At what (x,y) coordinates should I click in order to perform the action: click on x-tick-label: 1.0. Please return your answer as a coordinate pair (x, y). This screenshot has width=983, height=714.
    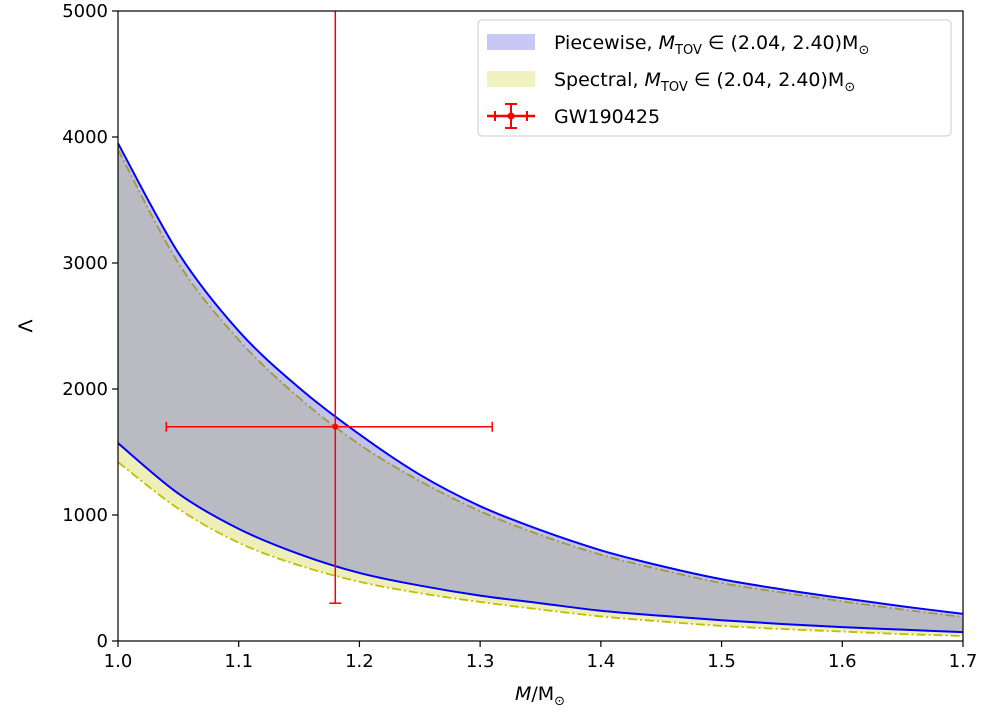
    Looking at the image, I should click on (118, 661).